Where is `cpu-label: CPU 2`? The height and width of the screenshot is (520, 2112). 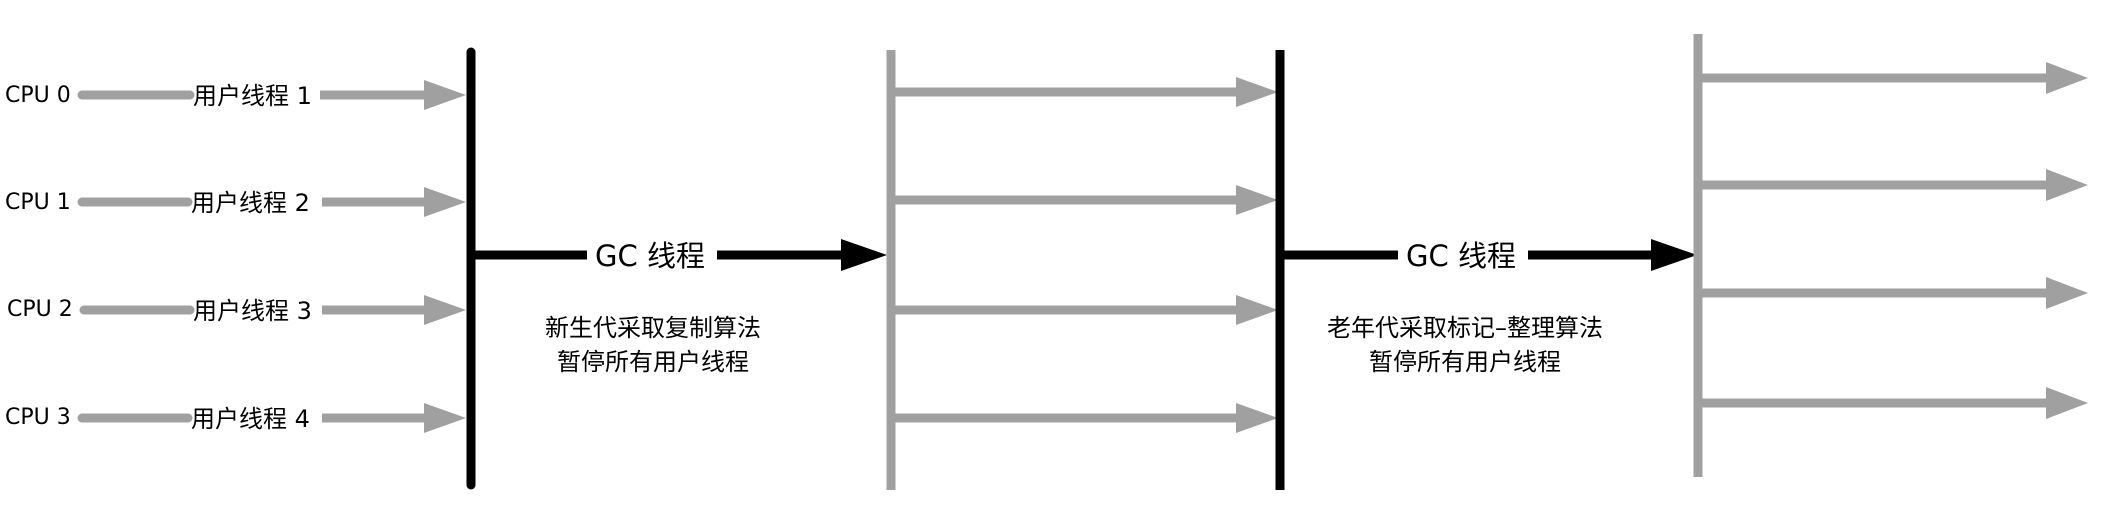
cpu-label: CPU 2 is located at coordinates (40, 309).